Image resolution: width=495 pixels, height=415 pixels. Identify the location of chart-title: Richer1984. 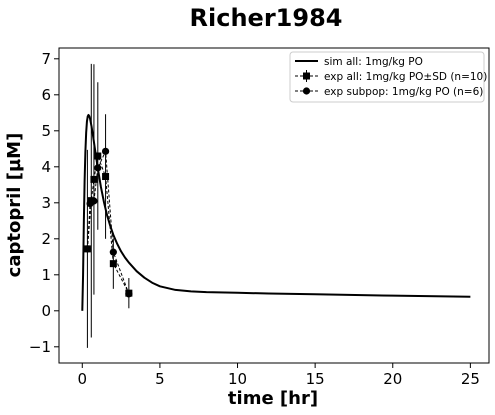
(266, 18).